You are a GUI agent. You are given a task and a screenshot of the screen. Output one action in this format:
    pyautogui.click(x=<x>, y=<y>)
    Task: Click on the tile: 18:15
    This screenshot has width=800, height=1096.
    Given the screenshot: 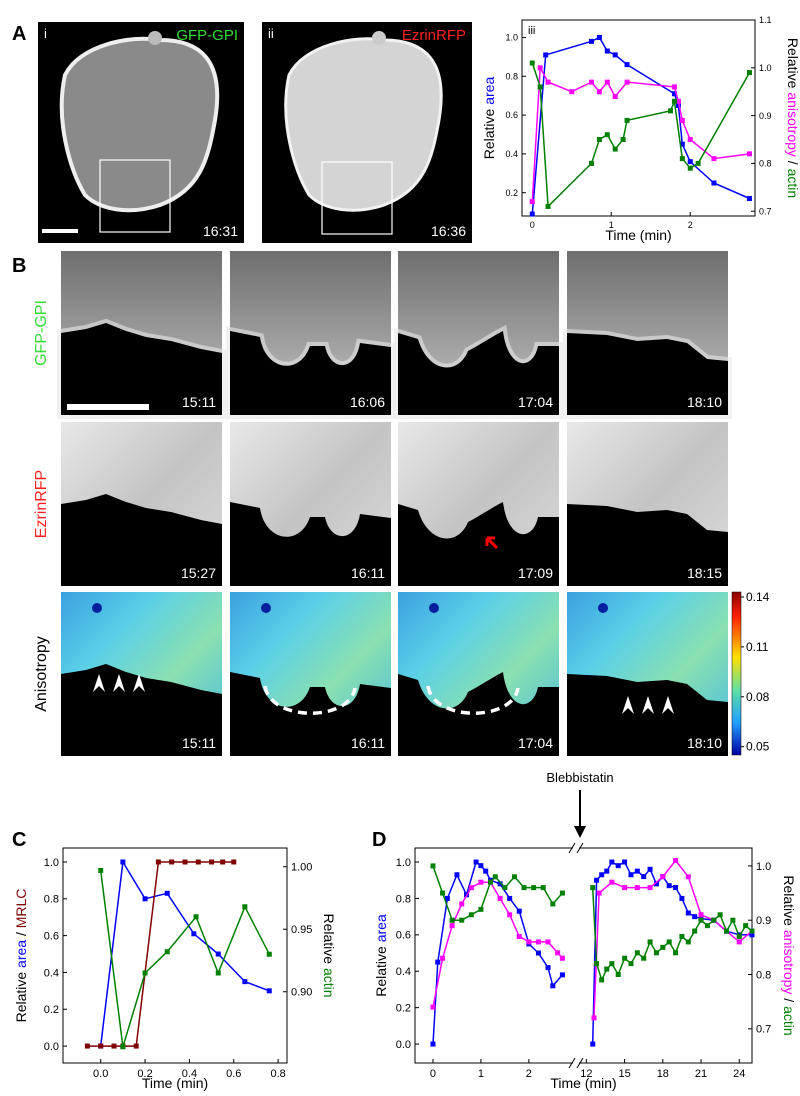 What is the action you would take?
    pyautogui.click(x=647, y=504)
    